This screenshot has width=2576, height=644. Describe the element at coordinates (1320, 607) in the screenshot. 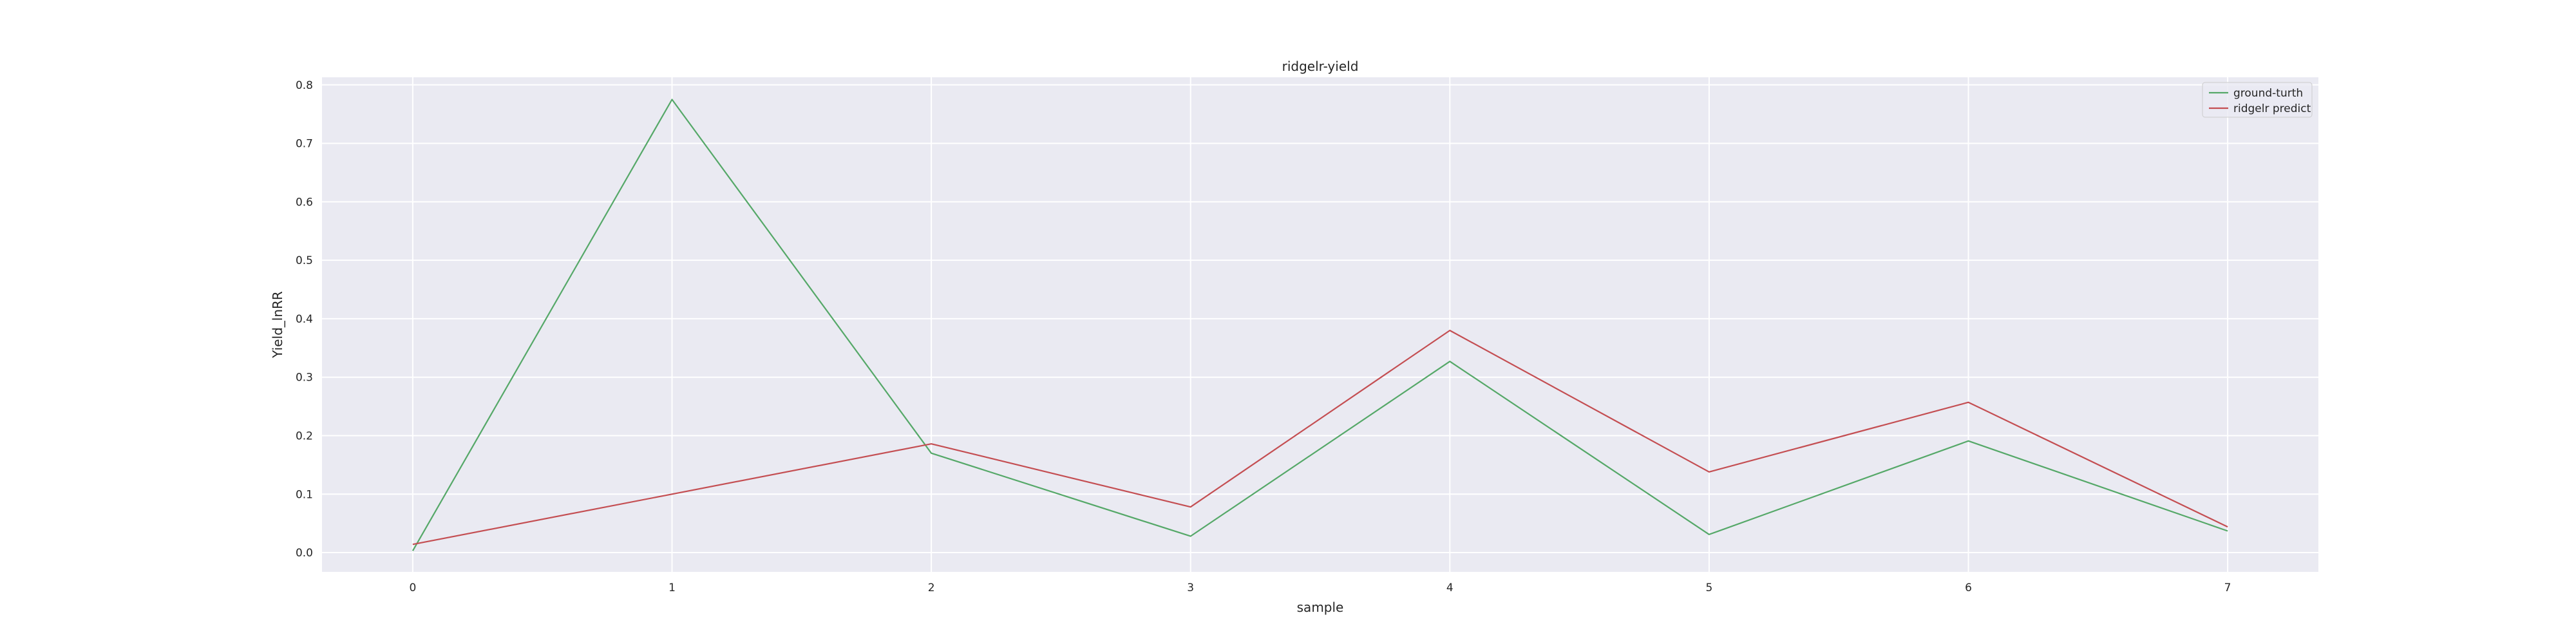

I see `x-axis-title: sample` at that location.